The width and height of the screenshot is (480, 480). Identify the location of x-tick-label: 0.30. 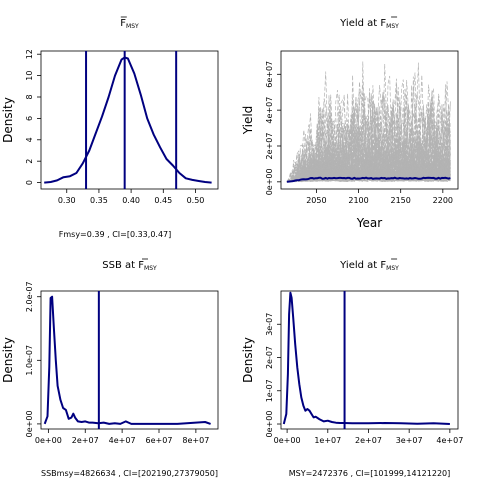
(67, 200).